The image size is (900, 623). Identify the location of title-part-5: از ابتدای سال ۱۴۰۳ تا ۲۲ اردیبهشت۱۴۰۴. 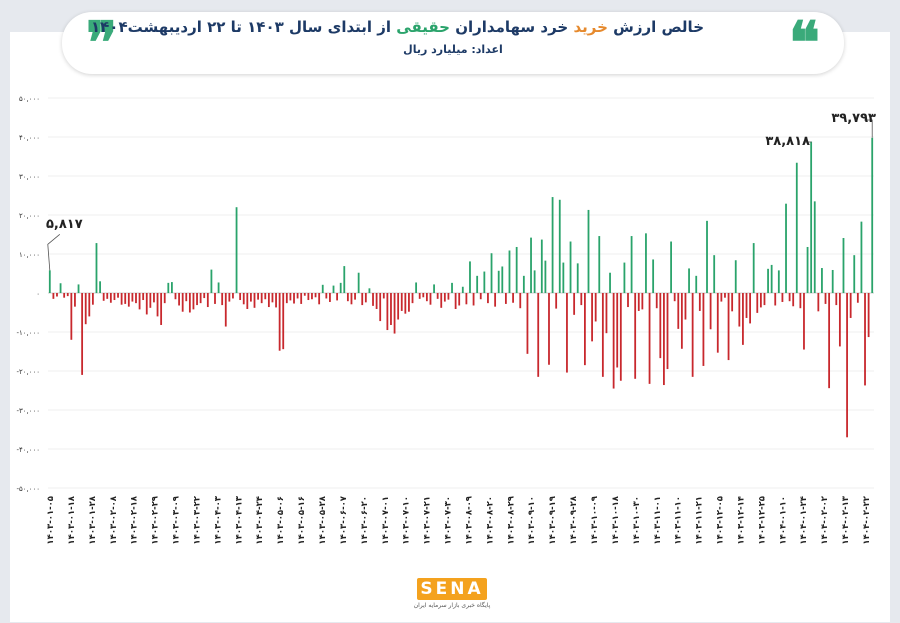
(243, 27).